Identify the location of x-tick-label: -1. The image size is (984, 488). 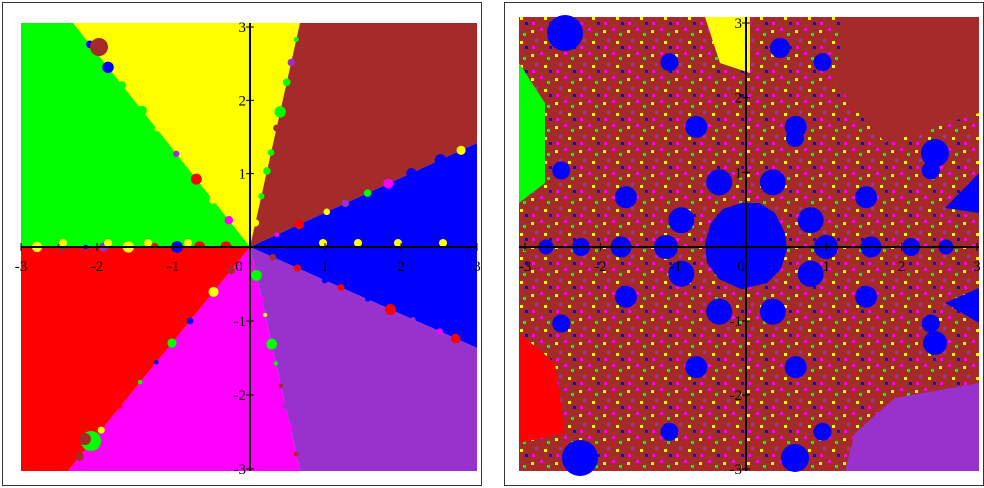
(675, 267).